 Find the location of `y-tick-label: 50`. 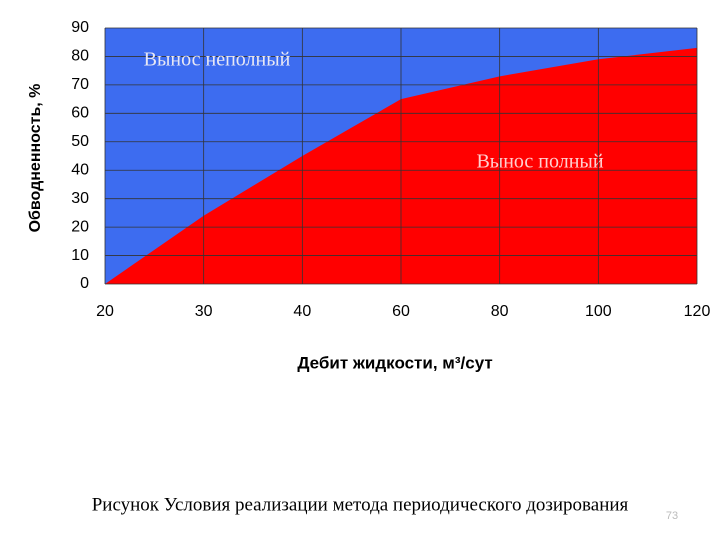

y-tick-label: 50 is located at coordinates (80, 141).